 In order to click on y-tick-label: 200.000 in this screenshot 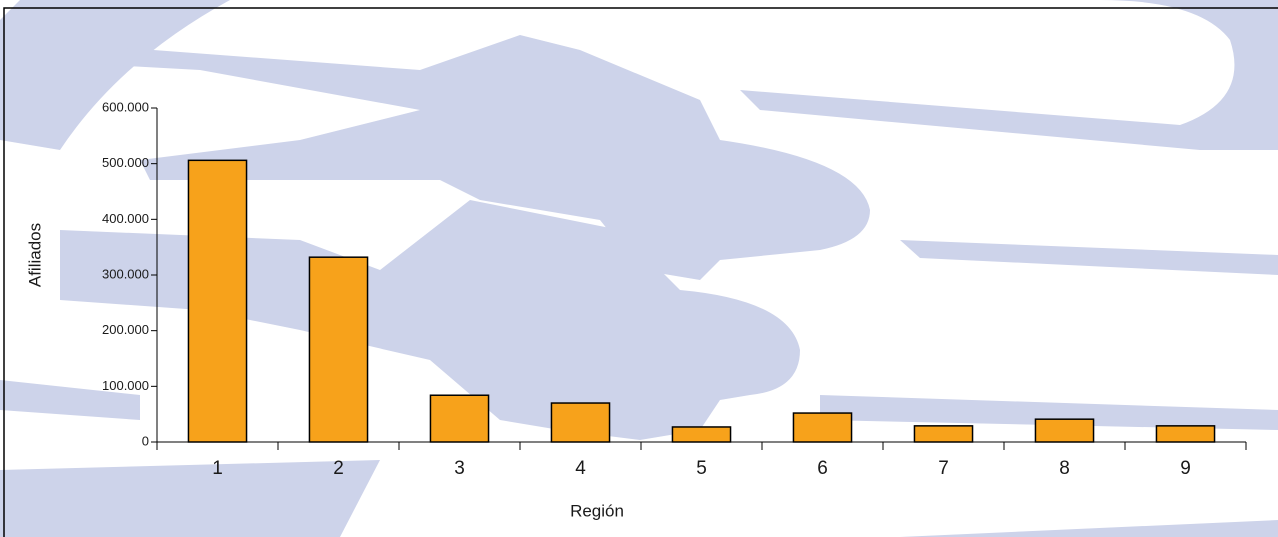, I will do `click(125, 329)`.